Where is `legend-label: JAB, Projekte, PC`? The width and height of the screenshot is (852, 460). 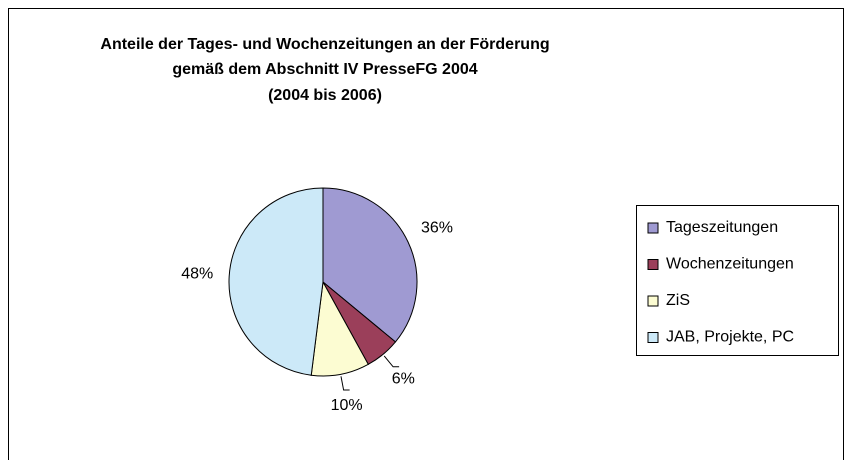
legend-label: JAB, Projekte, PC is located at coordinates (730, 337).